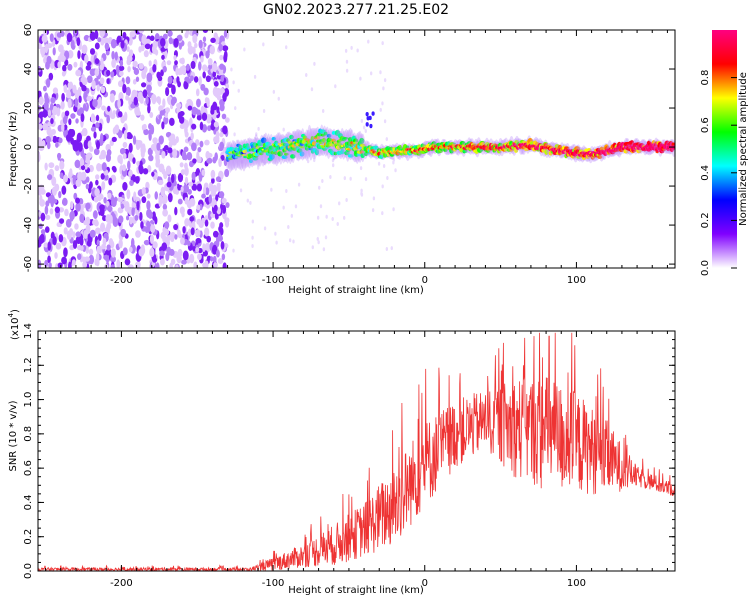 This screenshot has width=750, height=600. I want to click on colorbar-tick-label: 0.2, so click(705, 220).